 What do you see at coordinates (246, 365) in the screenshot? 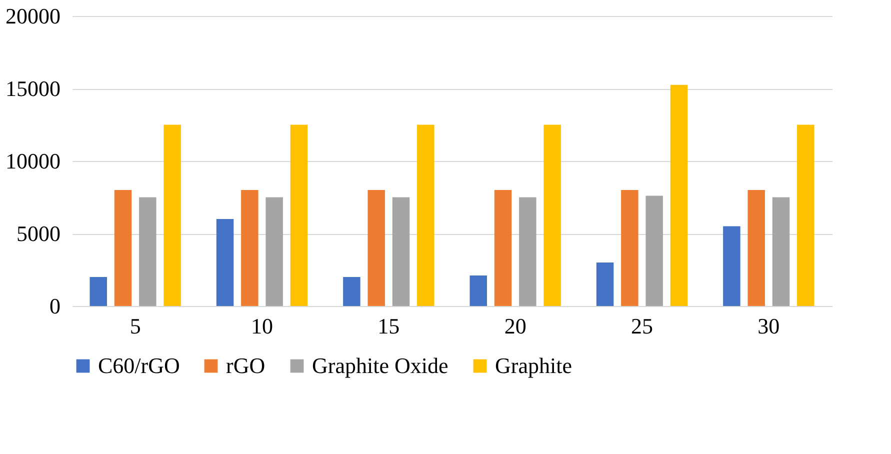
I see `legend-label: rGO` at bounding box center [246, 365].